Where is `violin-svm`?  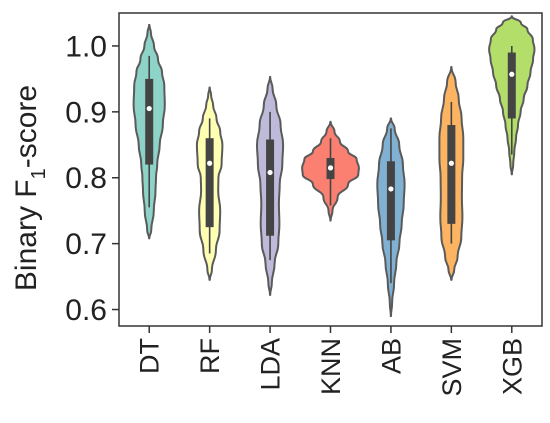 violin-svm is located at coordinates (451, 173).